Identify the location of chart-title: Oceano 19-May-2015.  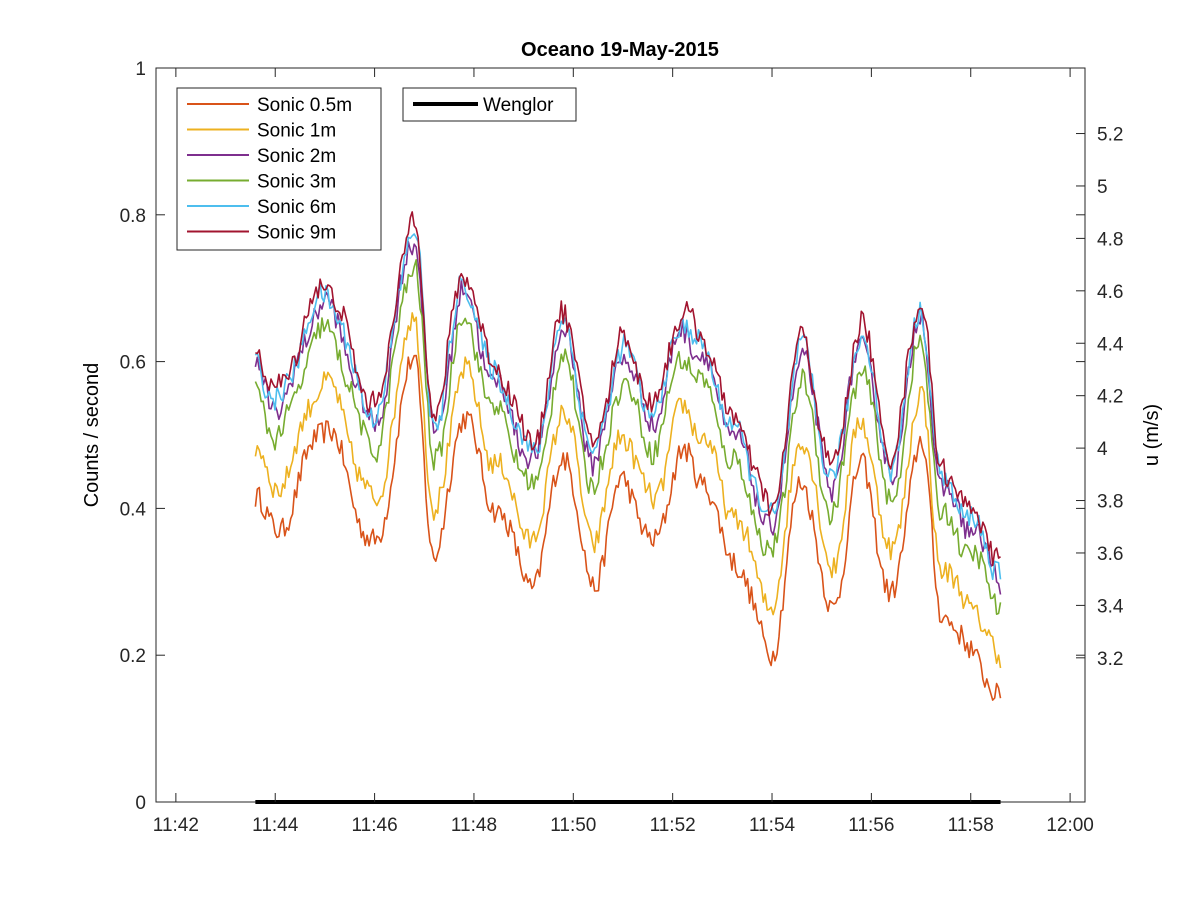
(620, 50).